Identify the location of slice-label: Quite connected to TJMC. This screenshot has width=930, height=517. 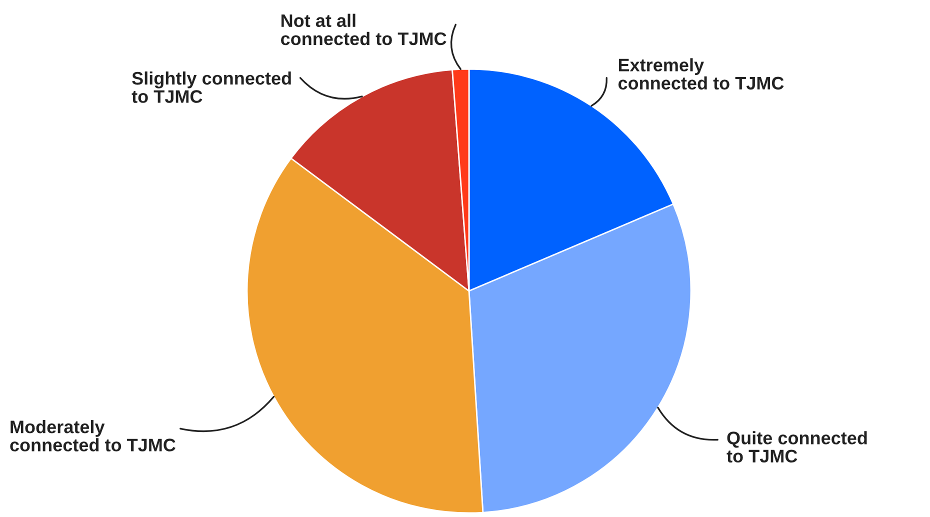
(796, 447).